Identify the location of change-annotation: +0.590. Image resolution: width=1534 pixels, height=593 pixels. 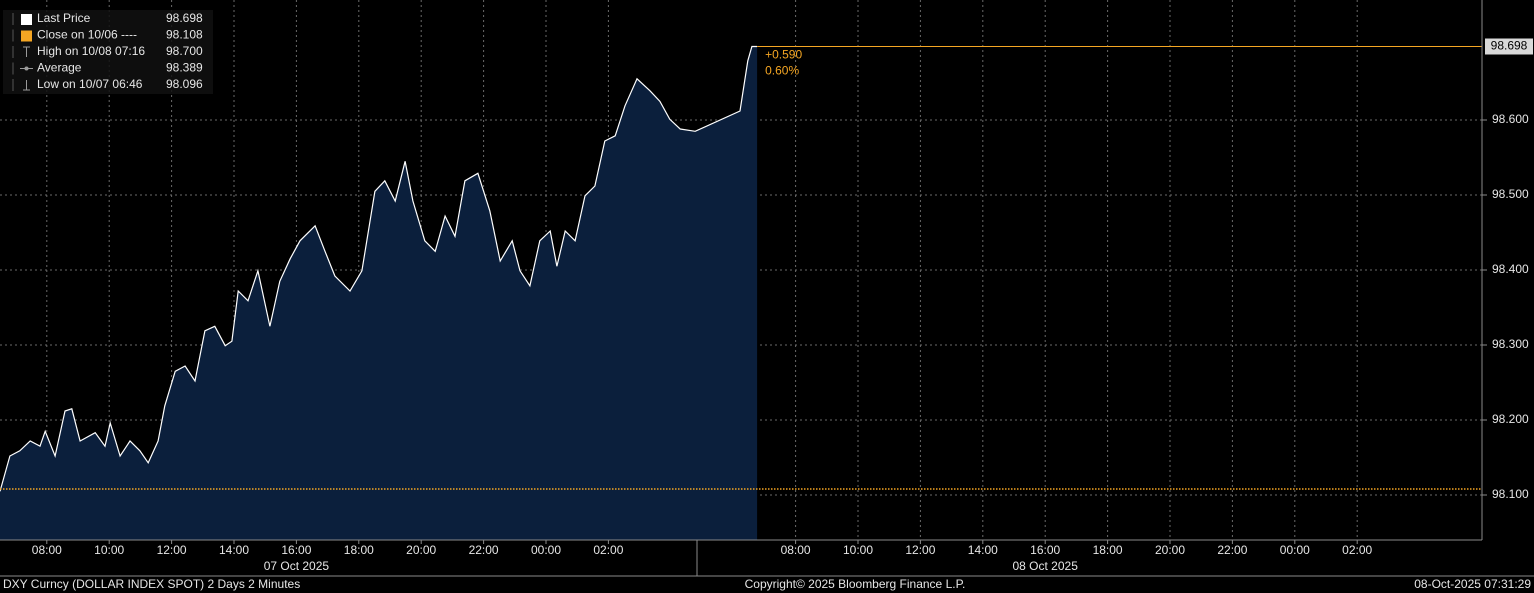
(783, 55).